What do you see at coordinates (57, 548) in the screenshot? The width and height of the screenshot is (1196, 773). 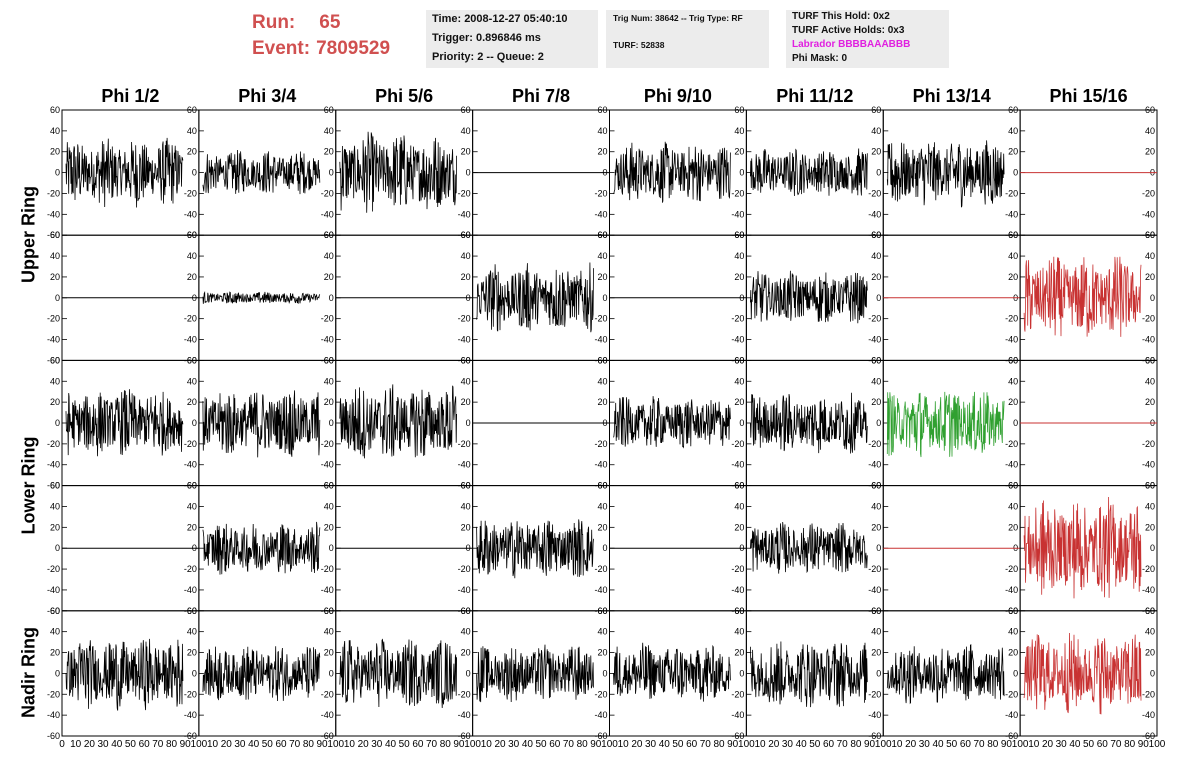 I see `y-axis-label-left: 0` at bounding box center [57, 548].